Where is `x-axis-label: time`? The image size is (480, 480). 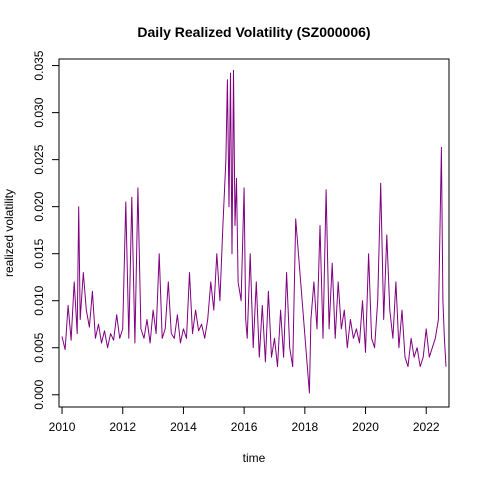
x-axis-label: time is located at coordinates (254, 458).